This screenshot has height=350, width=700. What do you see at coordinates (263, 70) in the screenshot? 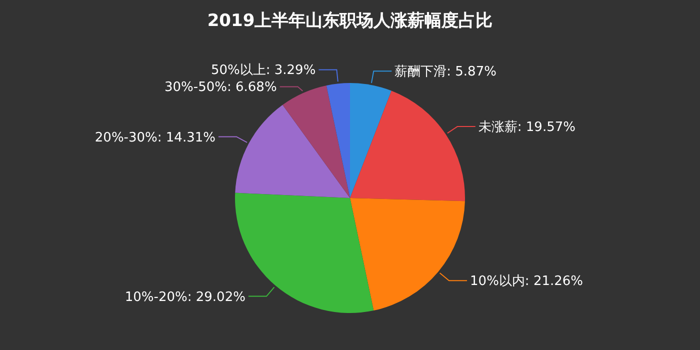
I see `slice-label: 50%以上: 3.29%` at bounding box center [263, 70].